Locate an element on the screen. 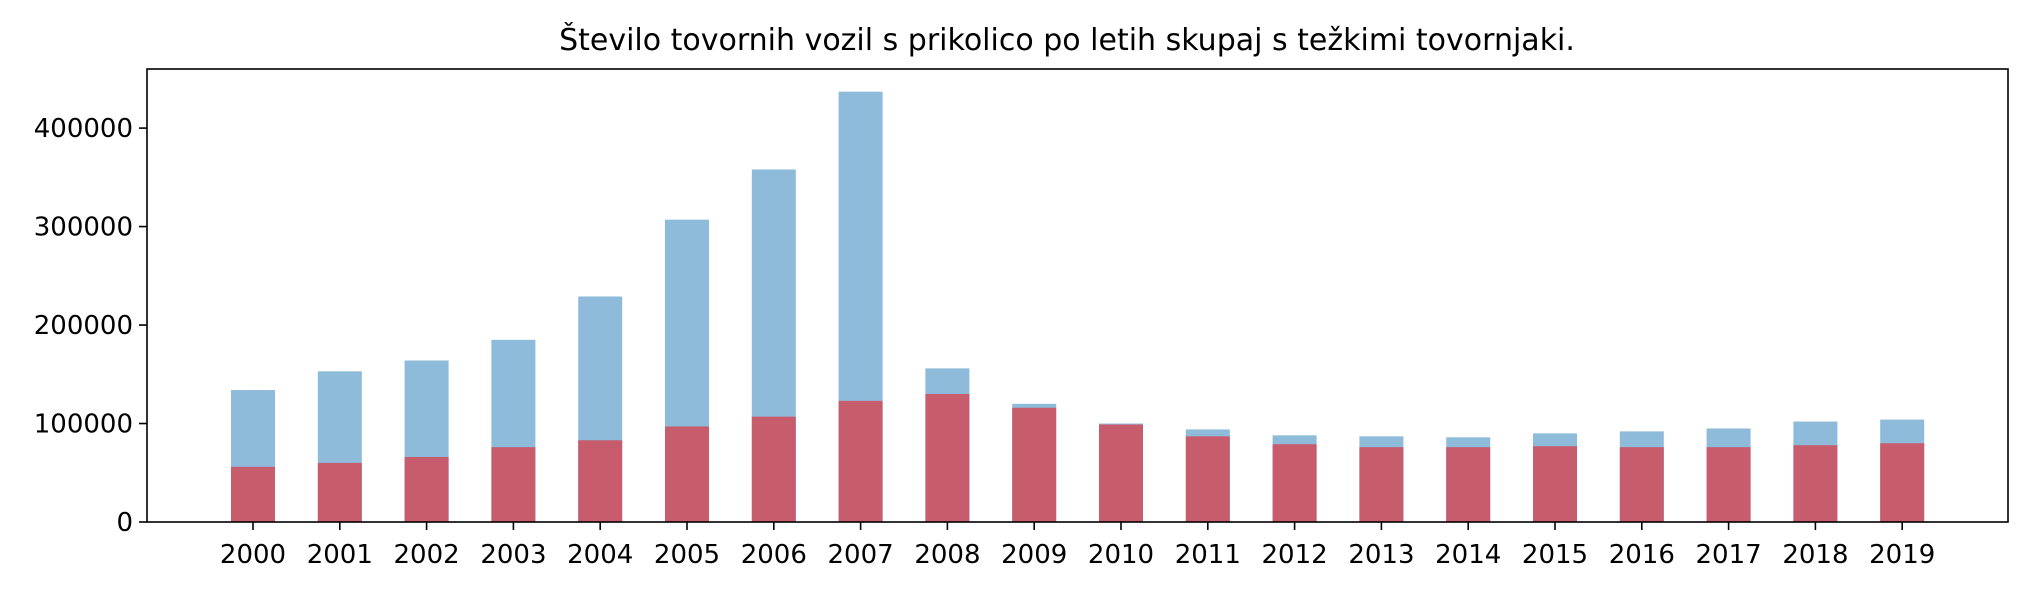 The image size is (2025, 589). x-tick-label: 2005 is located at coordinates (687, 555).